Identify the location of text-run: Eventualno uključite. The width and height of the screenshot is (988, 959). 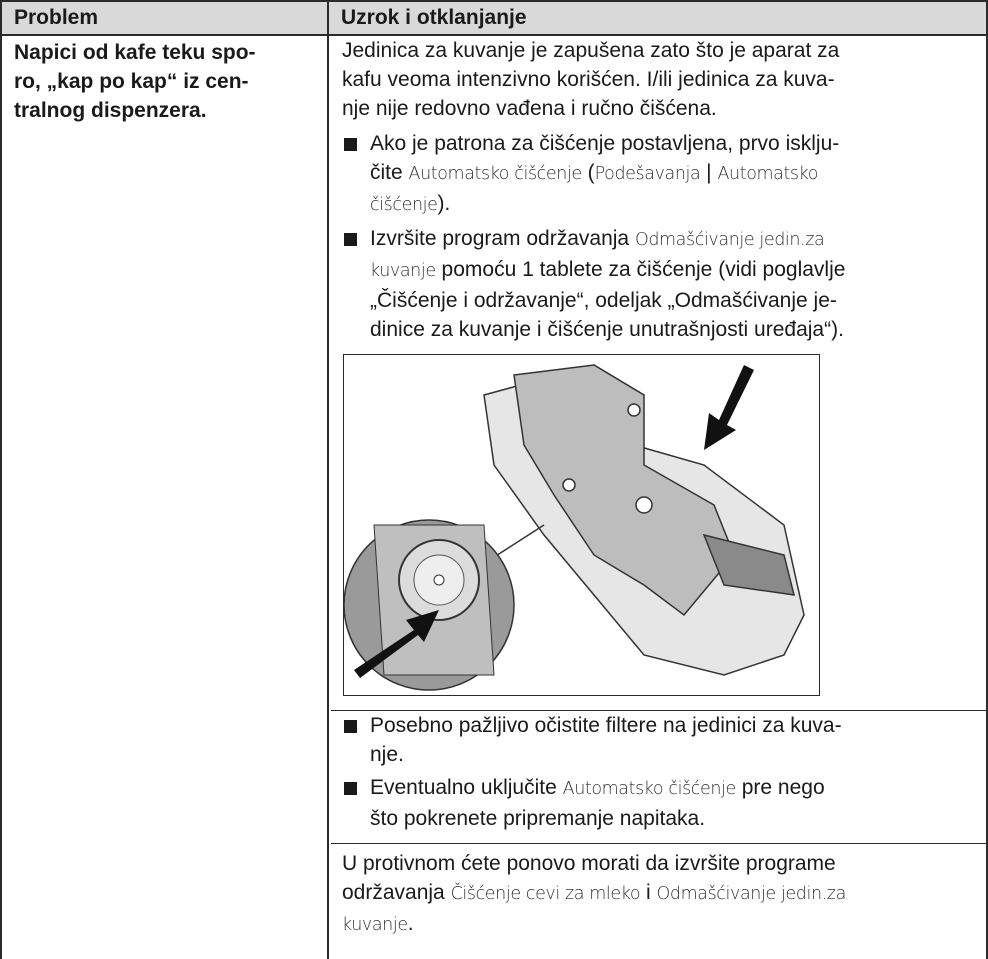
(466, 787).